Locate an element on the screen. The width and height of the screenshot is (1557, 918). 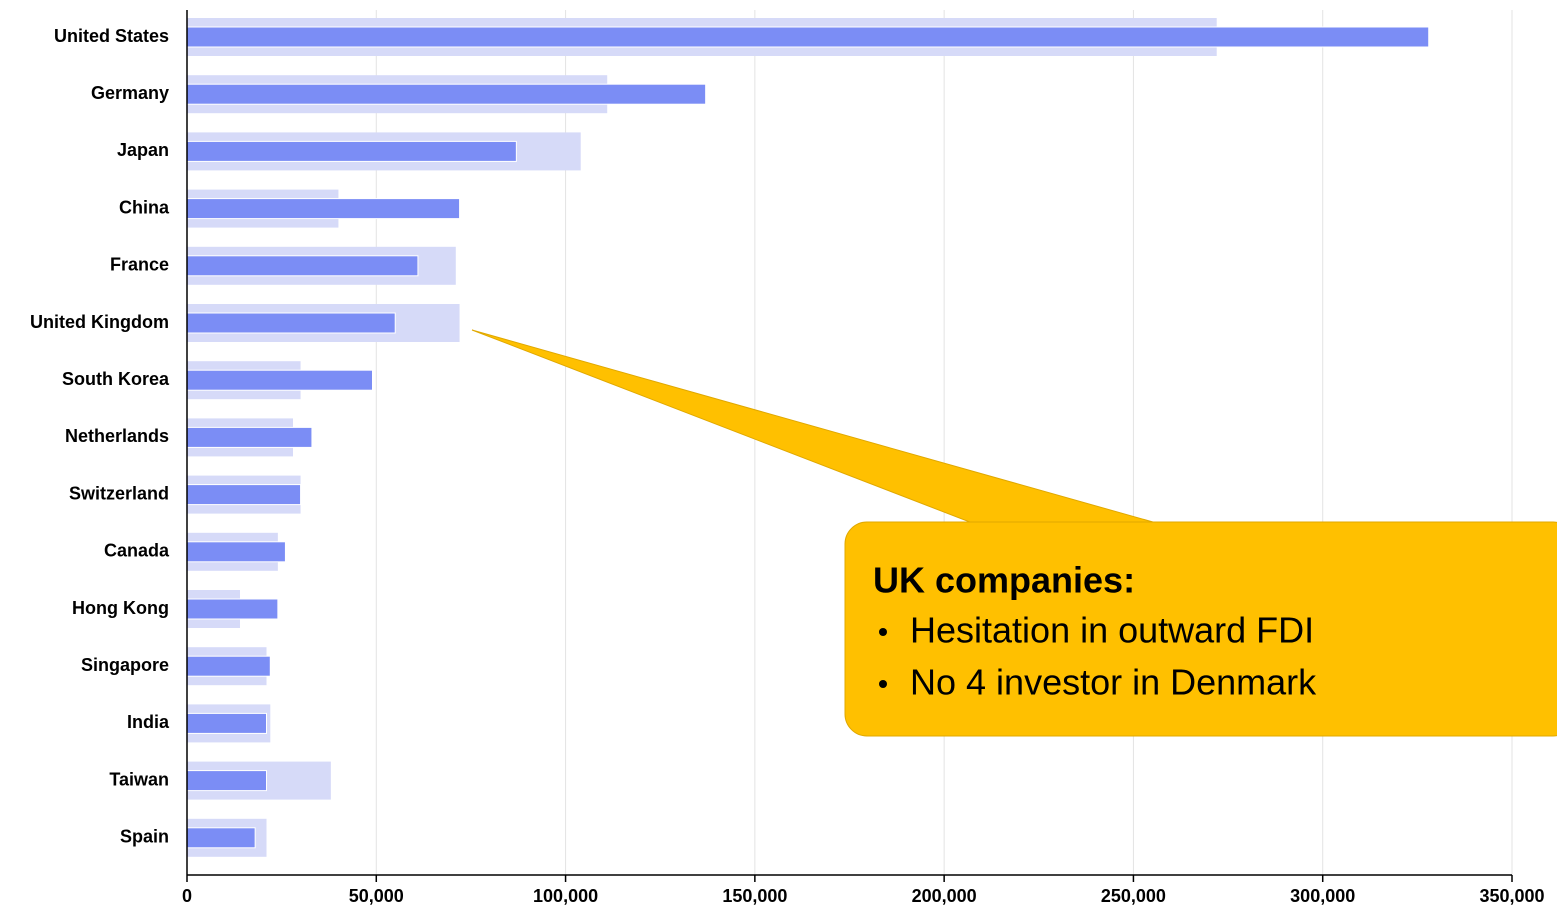
callout-pointer is located at coordinates (816, 427).